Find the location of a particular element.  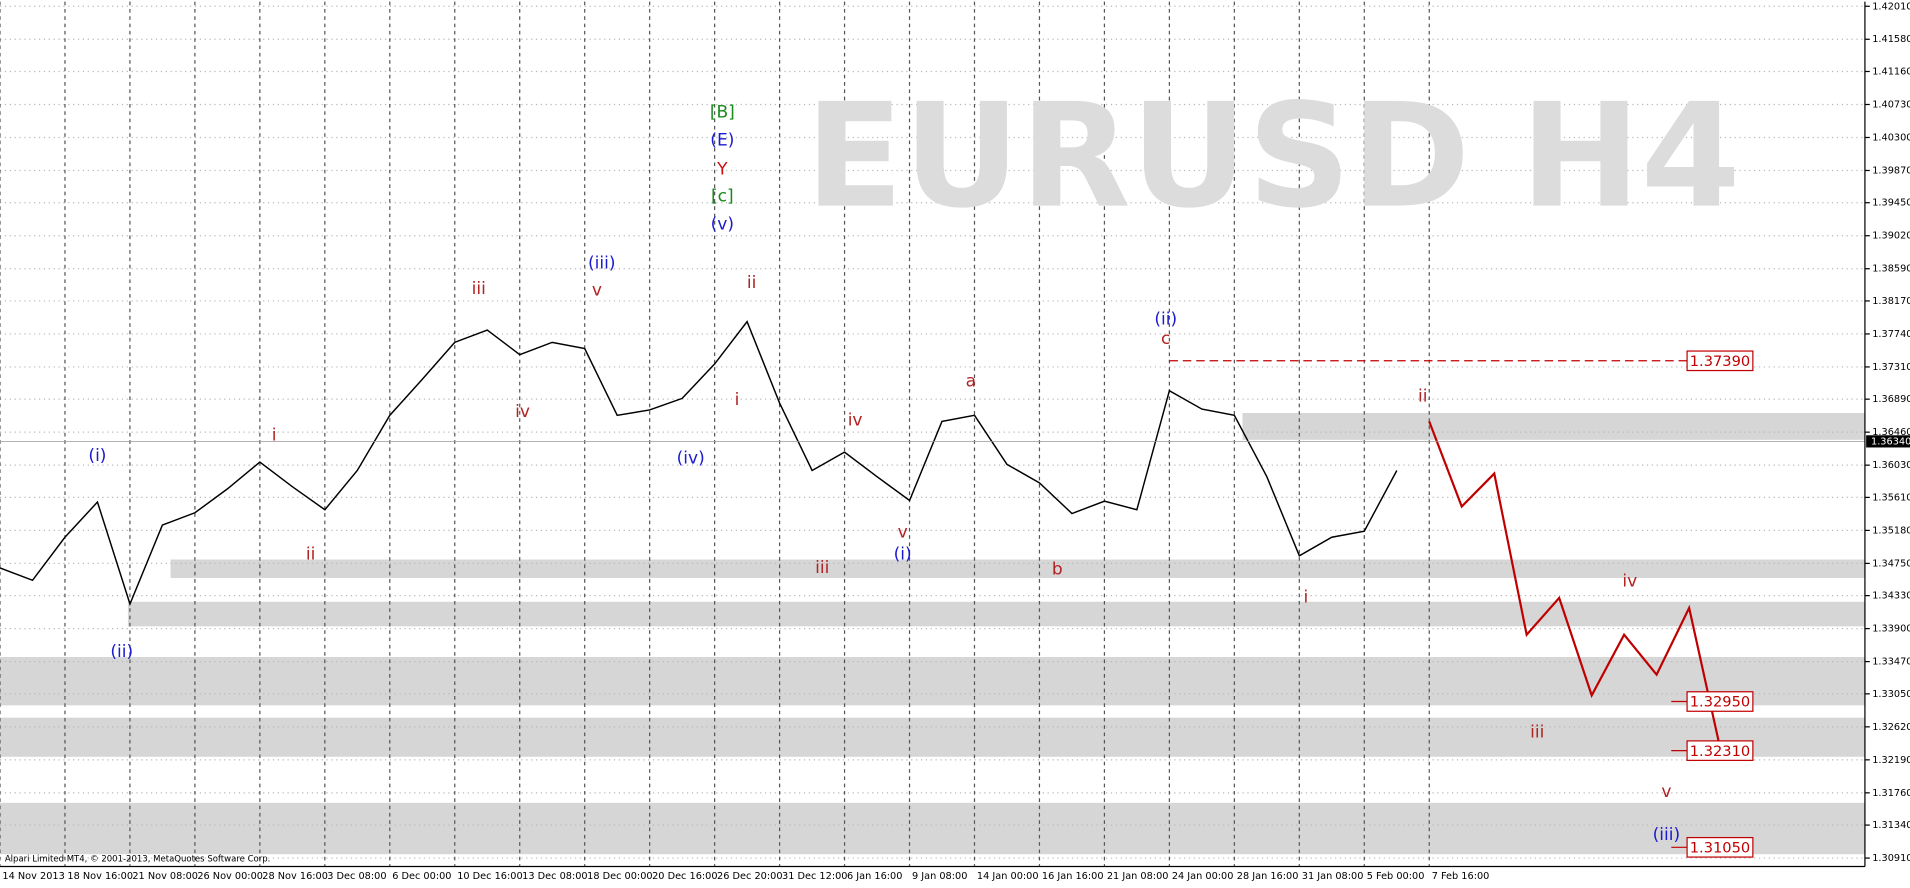

x-tick-label: 6 Dec 00:00 is located at coordinates (421, 876).